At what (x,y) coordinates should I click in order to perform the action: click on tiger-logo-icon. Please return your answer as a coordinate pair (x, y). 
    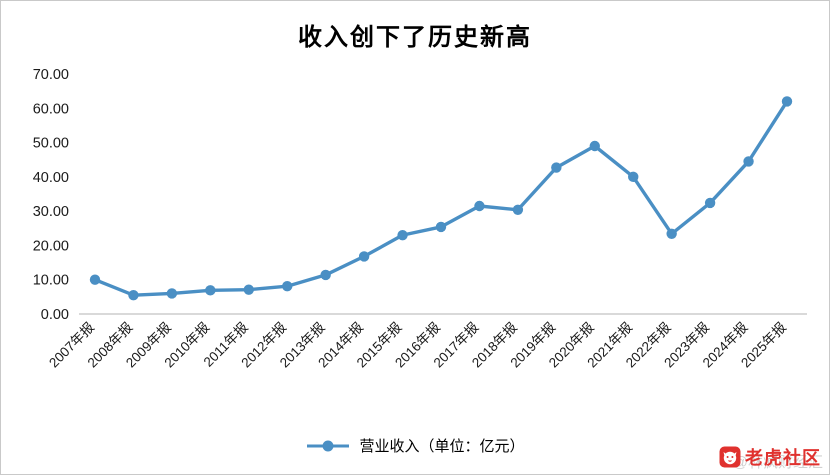
    Looking at the image, I should click on (730, 457).